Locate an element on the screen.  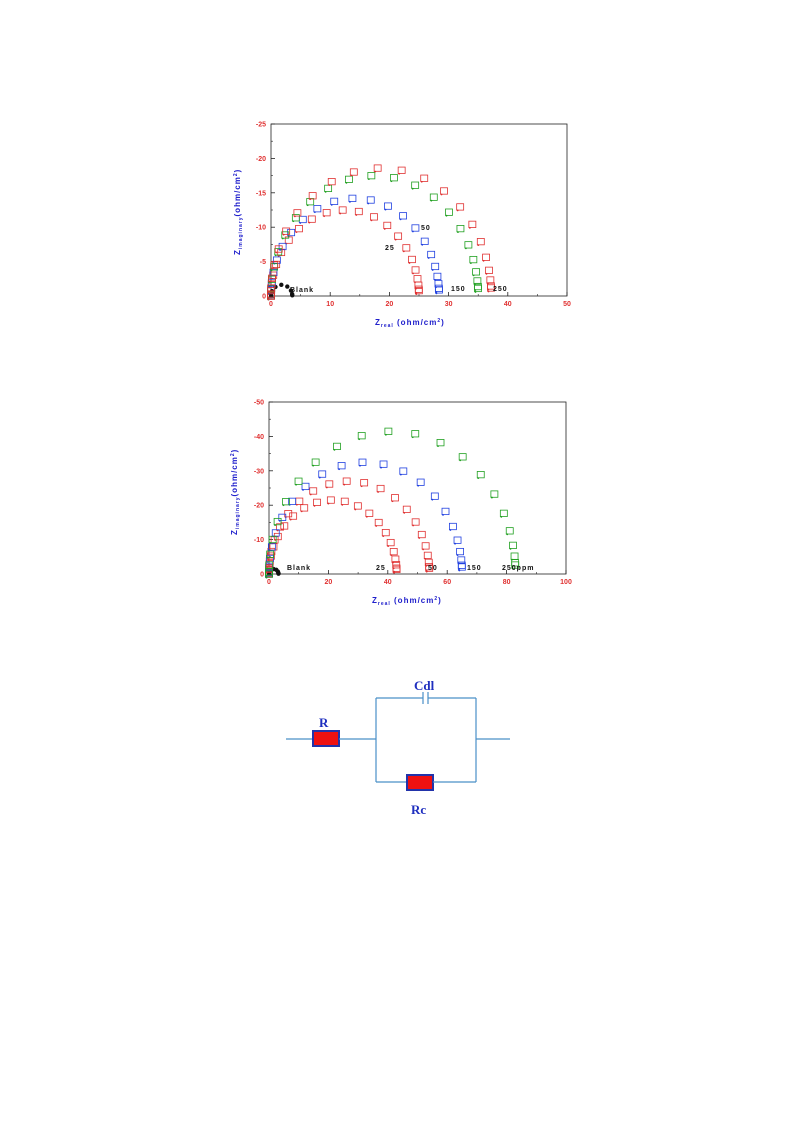
series-label: 250ppm is located at coordinates (518, 568).